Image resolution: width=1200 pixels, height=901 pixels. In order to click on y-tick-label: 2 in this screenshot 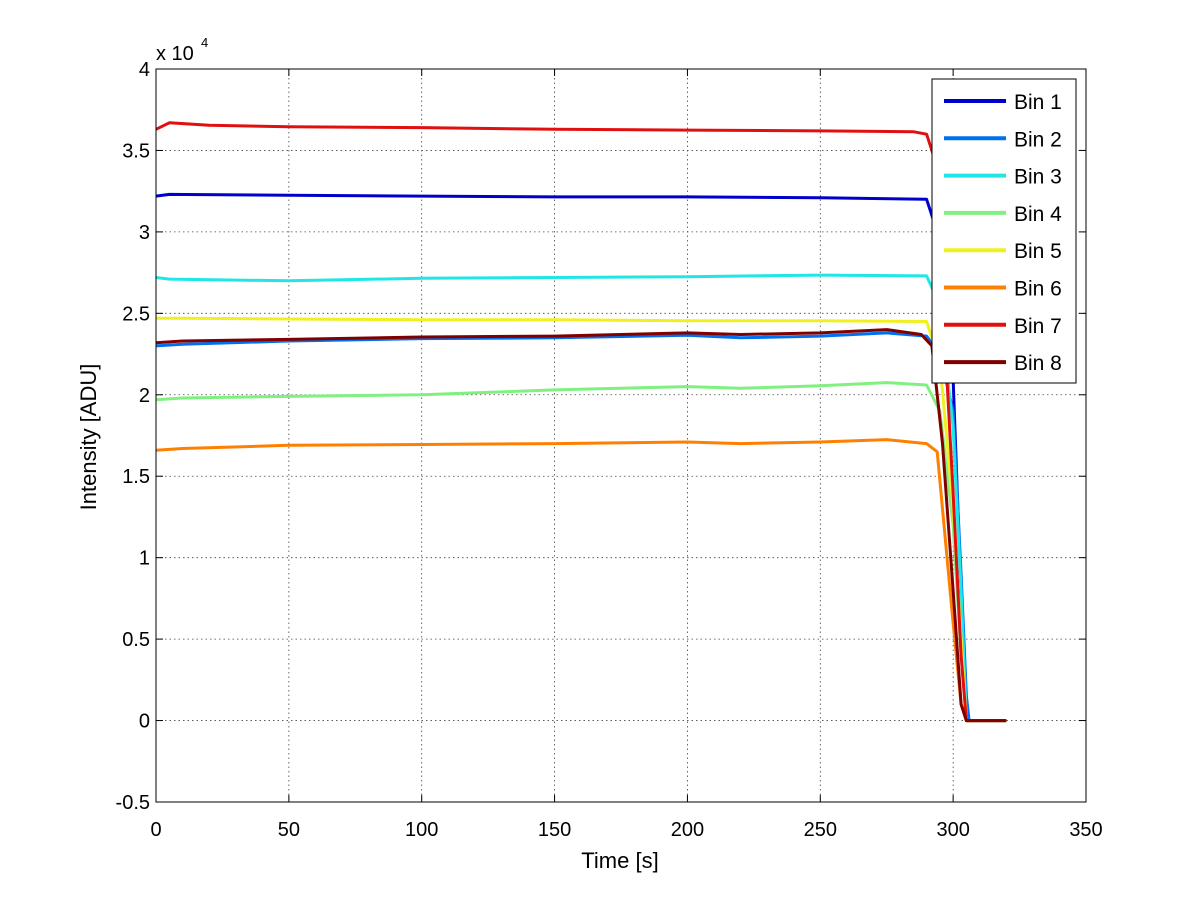, I will do `click(144, 396)`.